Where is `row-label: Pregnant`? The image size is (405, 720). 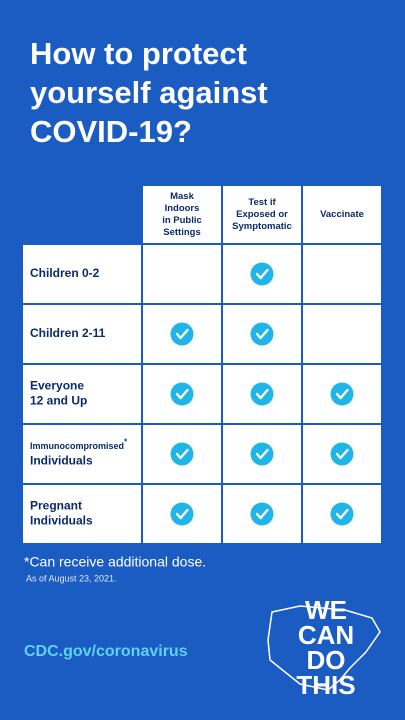 row-label: Pregnant is located at coordinates (56, 506).